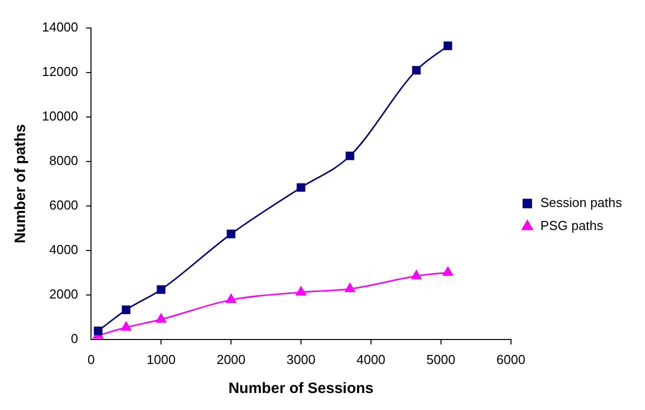 Image resolution: width=645 pixels, height=410 pixels. What do you see at coordinates (161, 359) in the screenshot?
I see `x-tick-label: 1000` at bounding box center [161, 359].